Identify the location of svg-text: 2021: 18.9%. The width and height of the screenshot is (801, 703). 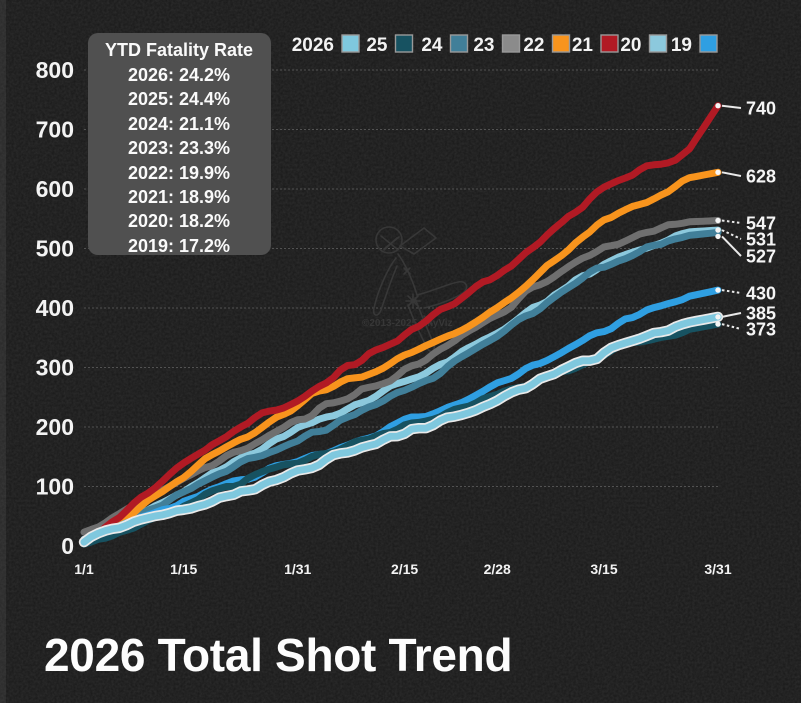
(179, 197).